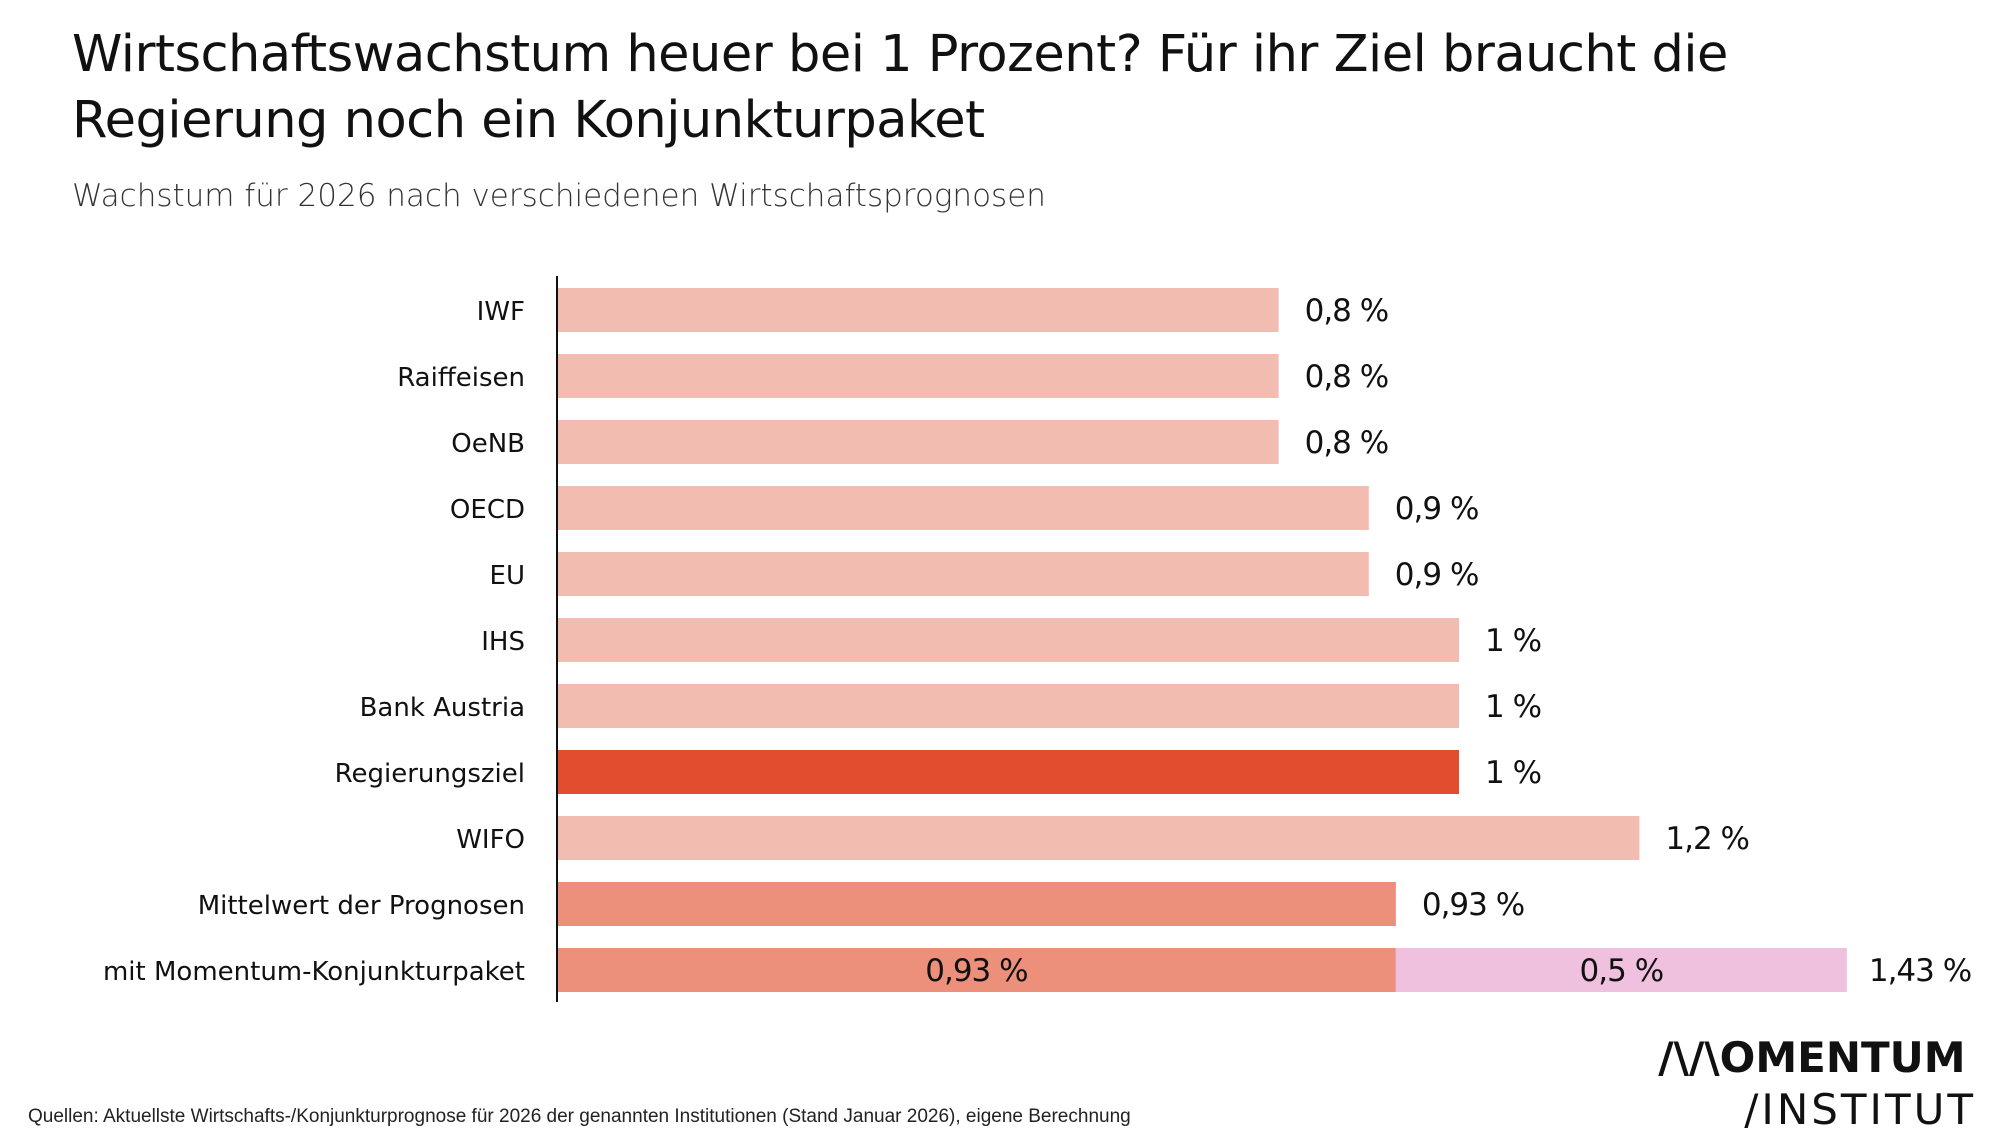 This screenshot has height=1142, width=2000. What do you see at coordinates (487, 510) in the screenshot?
I see `category-label: OECD` at bounding box center [487, 510].